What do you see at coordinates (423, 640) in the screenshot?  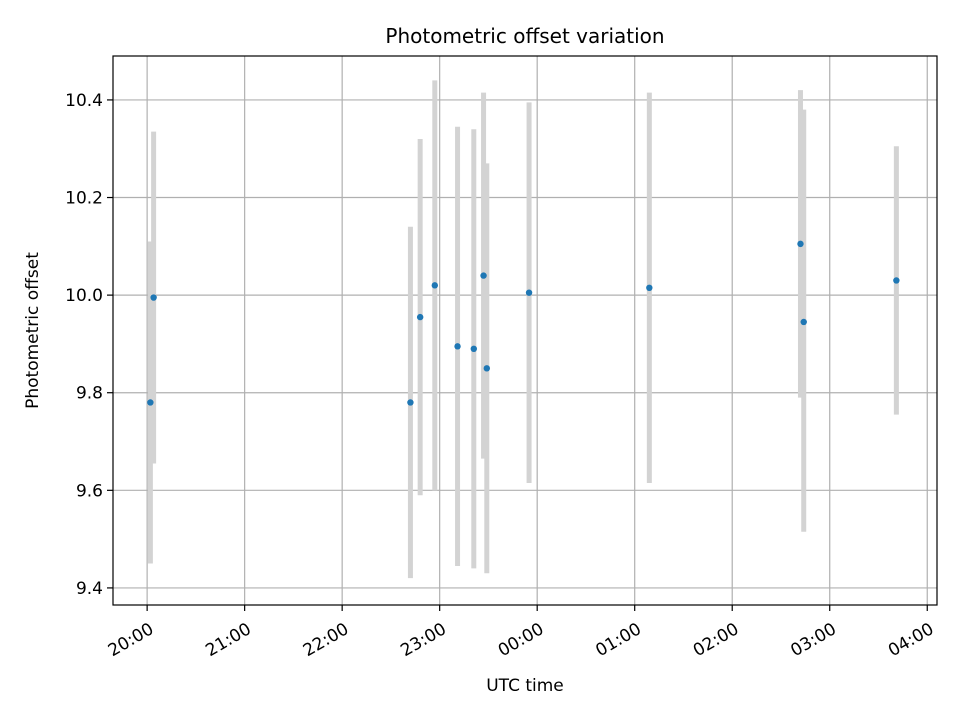 I see `x-tick-label: 23:00` at bounding box center [423, 640].